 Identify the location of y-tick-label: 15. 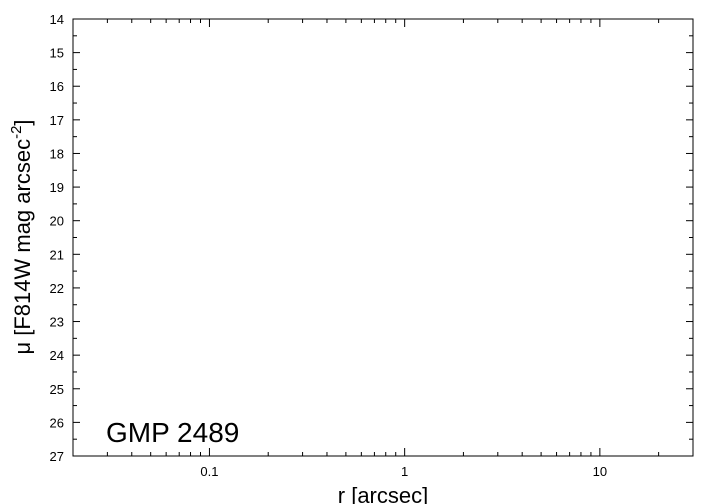
(57, 53).